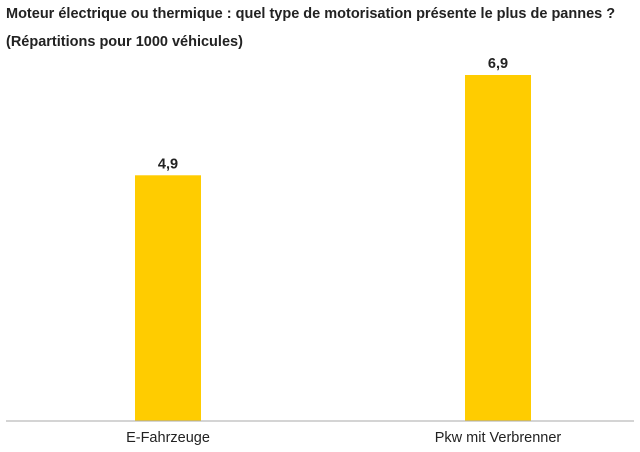 This screenshot has width=640, height=452. What do you see at coordinates (498, 64) in the screenshot?
I see `bar-value-label-2: 6,9` at bounding box center [498, 64].